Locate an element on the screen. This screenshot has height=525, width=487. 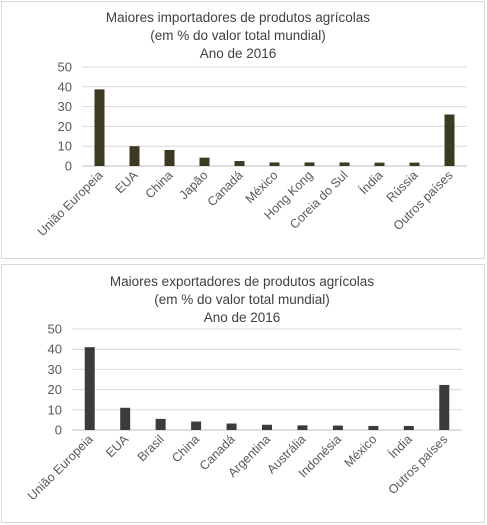
importers-y-tick-label: 40 is located at coordinates (65, 86).